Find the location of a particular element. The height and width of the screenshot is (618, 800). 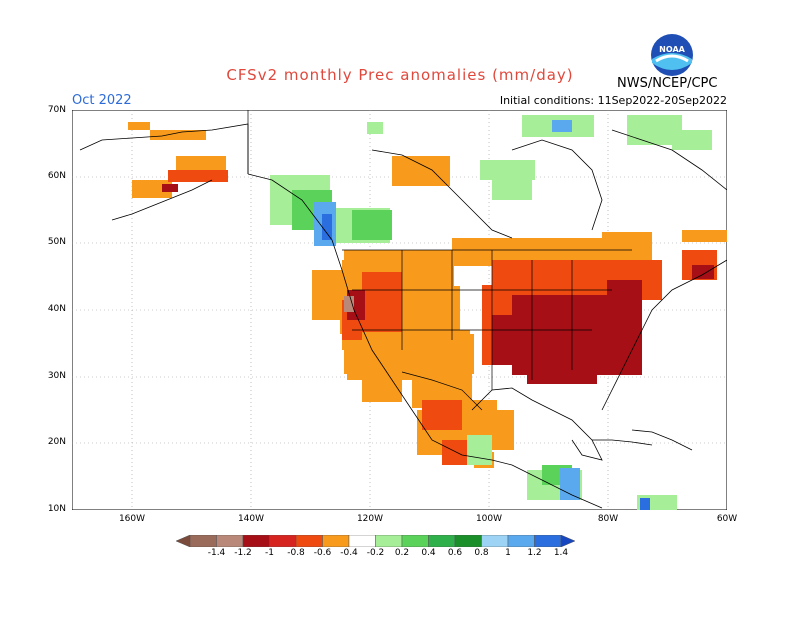

legend-tick-label: 1.4 is located at coordinates (561, 553).